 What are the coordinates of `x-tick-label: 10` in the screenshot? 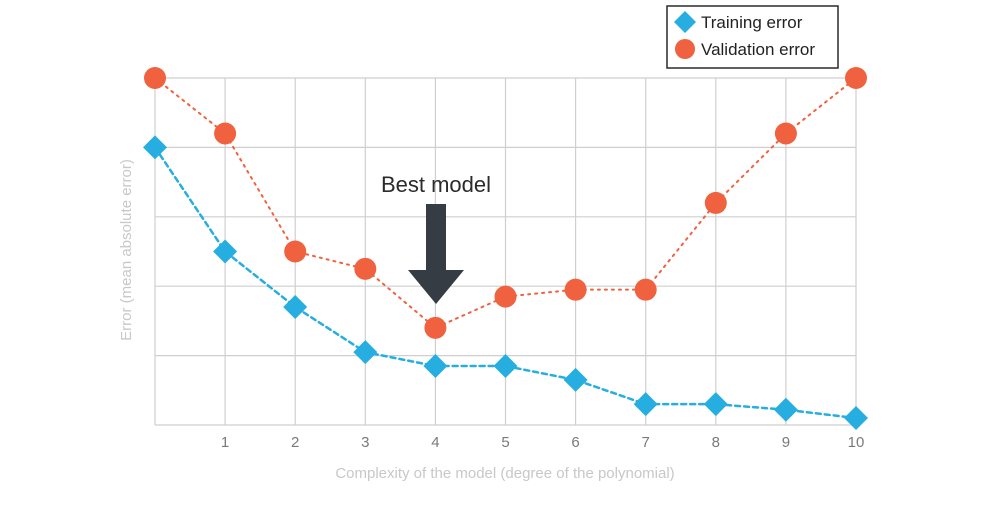 It's located at (856, 442).